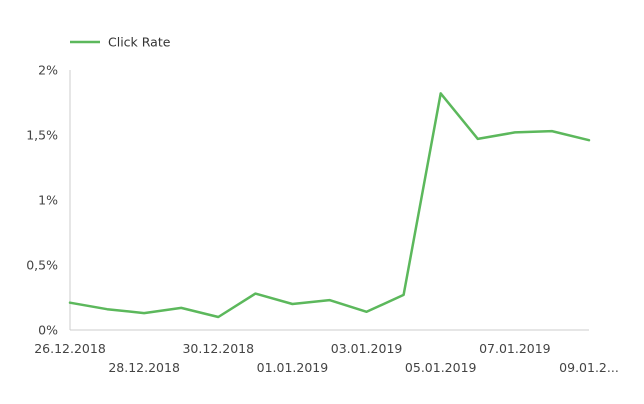 The width and height of the screenshot is (644, 404). Describe the element at coordinates (70, 348) in the screenshot. I see `x-tick-label: 26.12.2018` at that location.